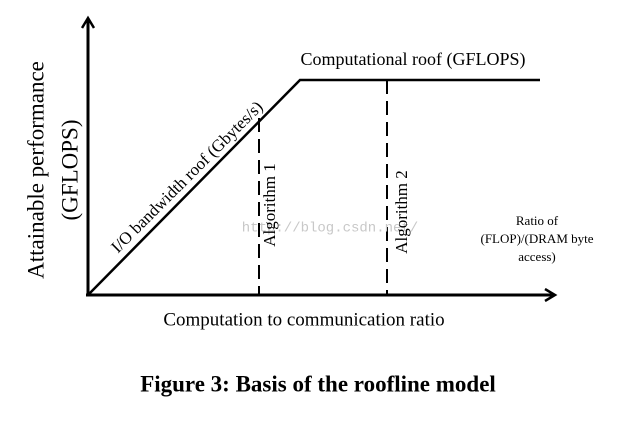 Image resolution: width=640 pixels, height=436 pixels. What do you see at coordinates (536, 238) in the screenshot?
I see `x-axis-end-label: (FLOP)/(DRAM byte` at bounding box center [536, 238].